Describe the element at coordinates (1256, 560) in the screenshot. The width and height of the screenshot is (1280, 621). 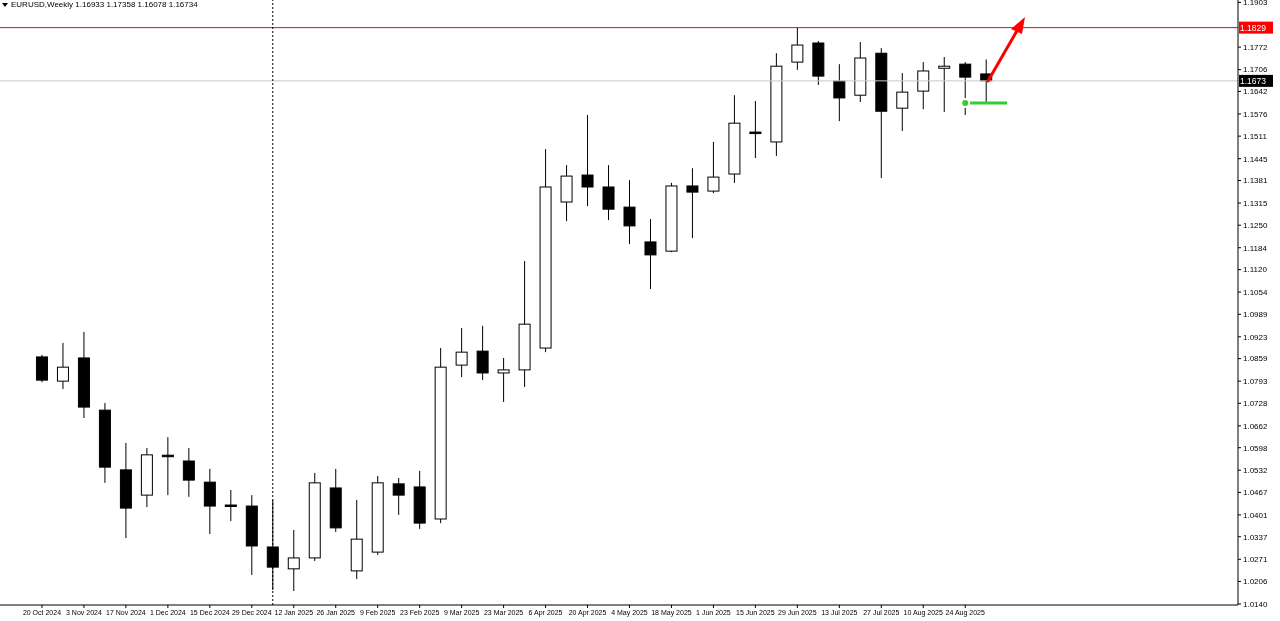
I see `y-tick-label: 1.0271` at that location.